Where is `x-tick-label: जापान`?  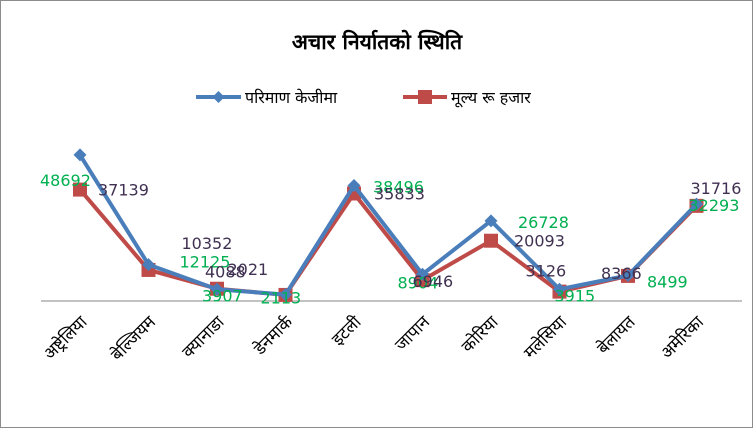 x-tick-label: जापान is located at coordinates (412, 333).